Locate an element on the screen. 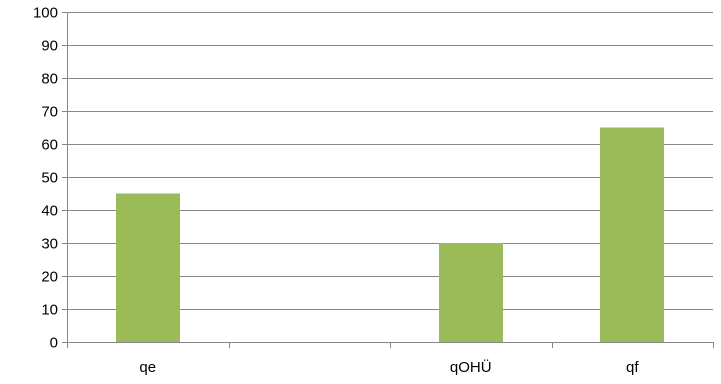  y-tick-label: 100 is located at coordinates (45, 13).